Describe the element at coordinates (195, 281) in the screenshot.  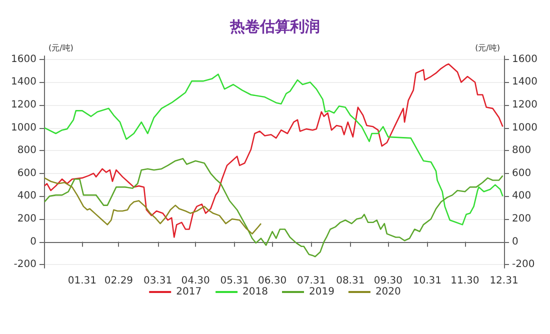
I see `x-tick-label: 04.30` at that location.